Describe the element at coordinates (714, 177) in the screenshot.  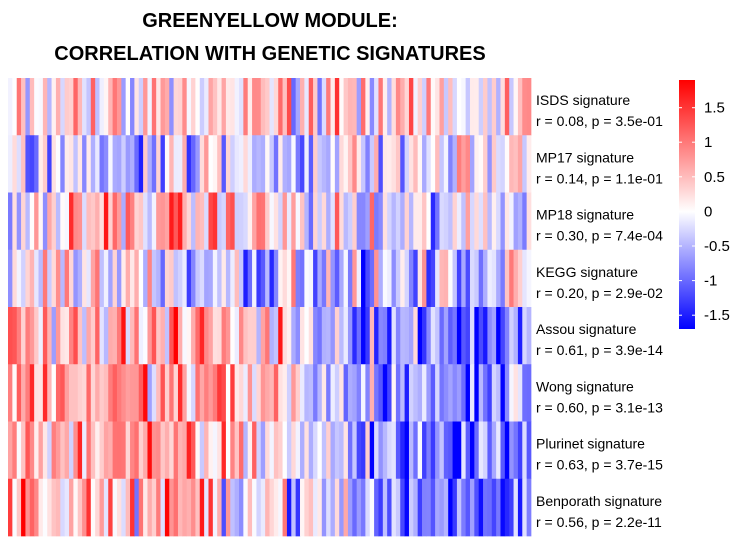
I see `color-scale-tick-label: 0.5` at that location.